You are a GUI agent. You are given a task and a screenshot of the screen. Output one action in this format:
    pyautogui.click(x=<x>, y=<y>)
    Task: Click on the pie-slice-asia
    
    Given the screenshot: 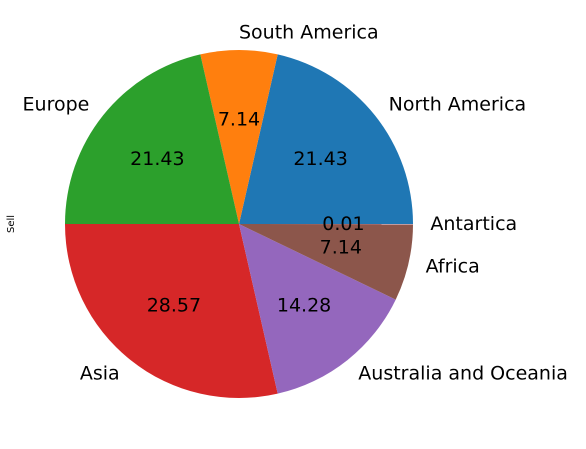 What is the action you would take?
    pyautogui.click(x=171, y=311)
    